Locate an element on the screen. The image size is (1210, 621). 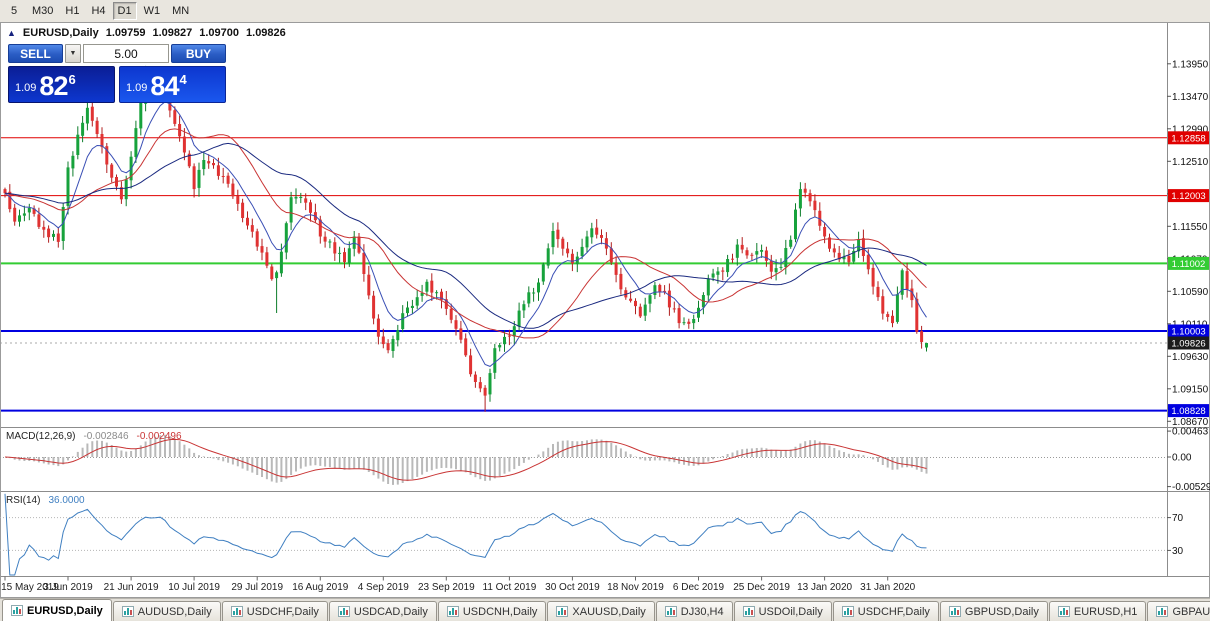
svg-text: 1.11002 is located at coordinates (1189, 264).